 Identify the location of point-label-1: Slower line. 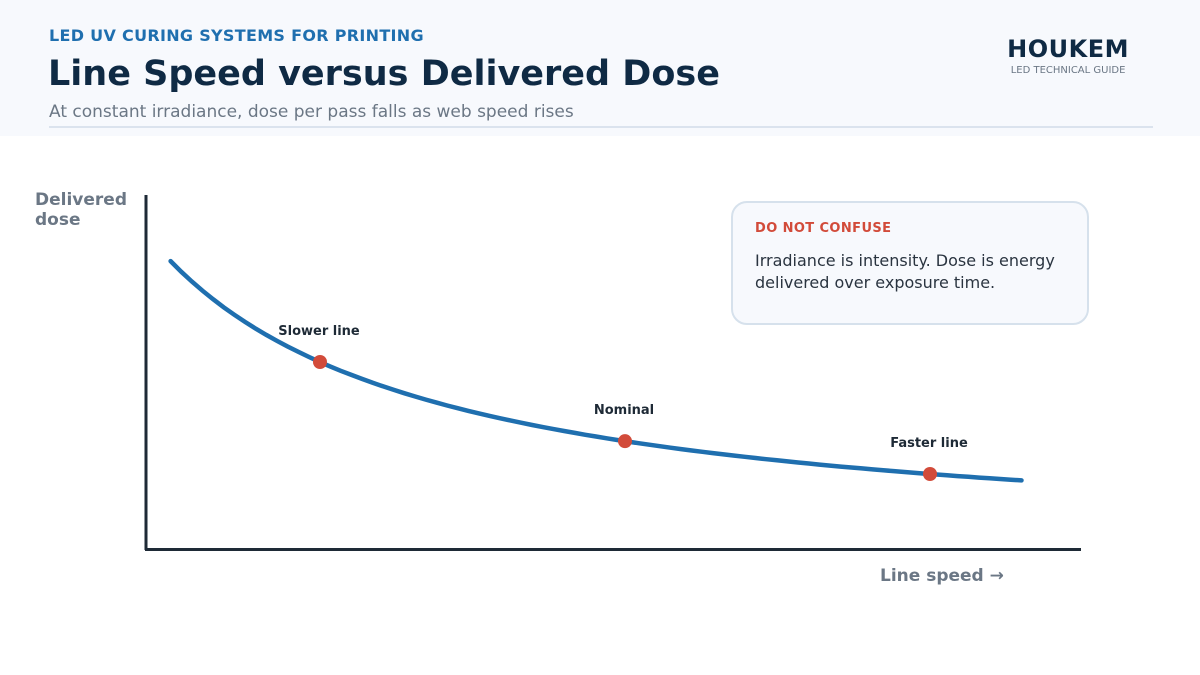
(319, 331).